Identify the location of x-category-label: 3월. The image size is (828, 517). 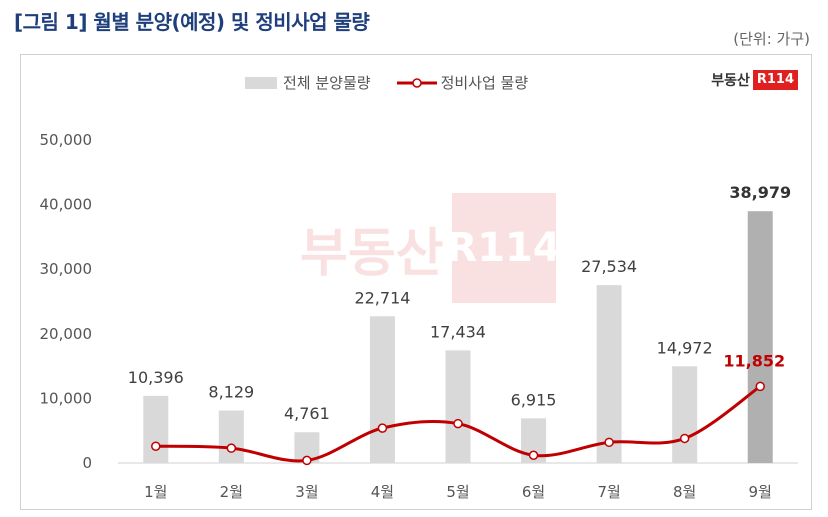
(306, 492).